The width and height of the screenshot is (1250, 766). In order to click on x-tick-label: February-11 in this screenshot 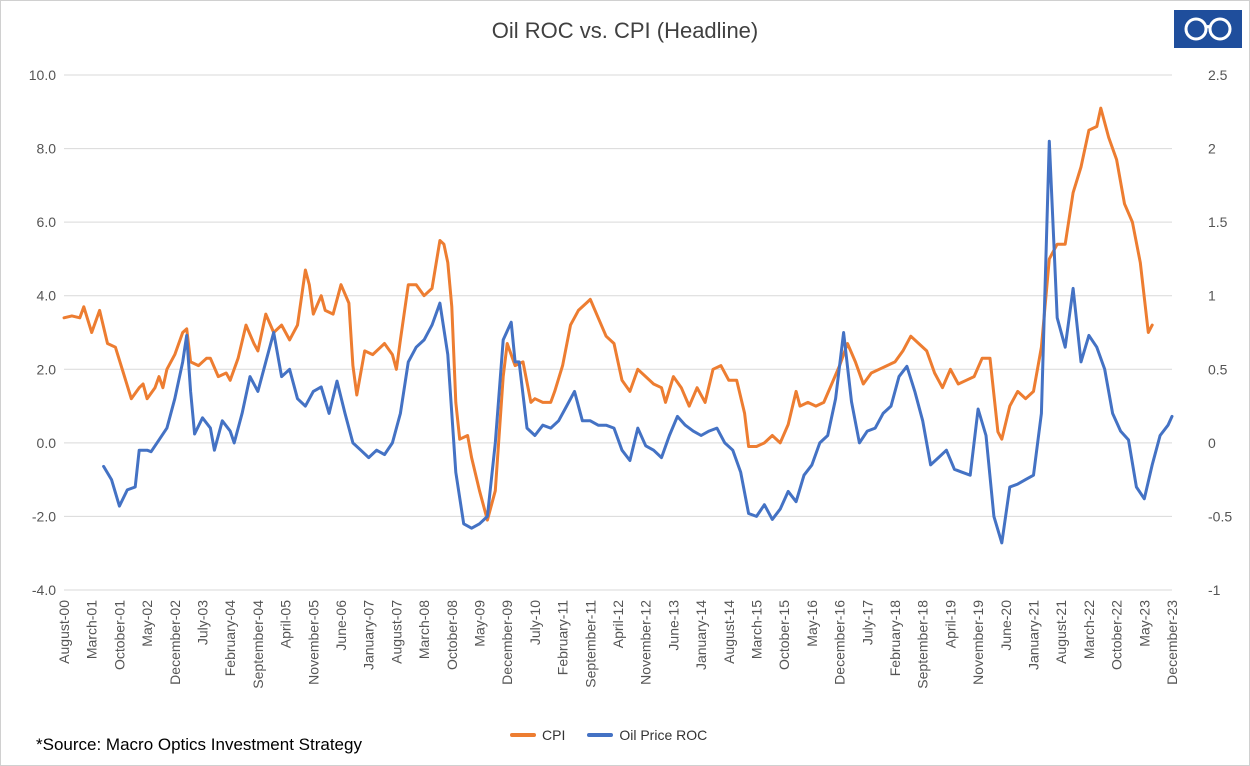, I will do `click(563, 637)`.